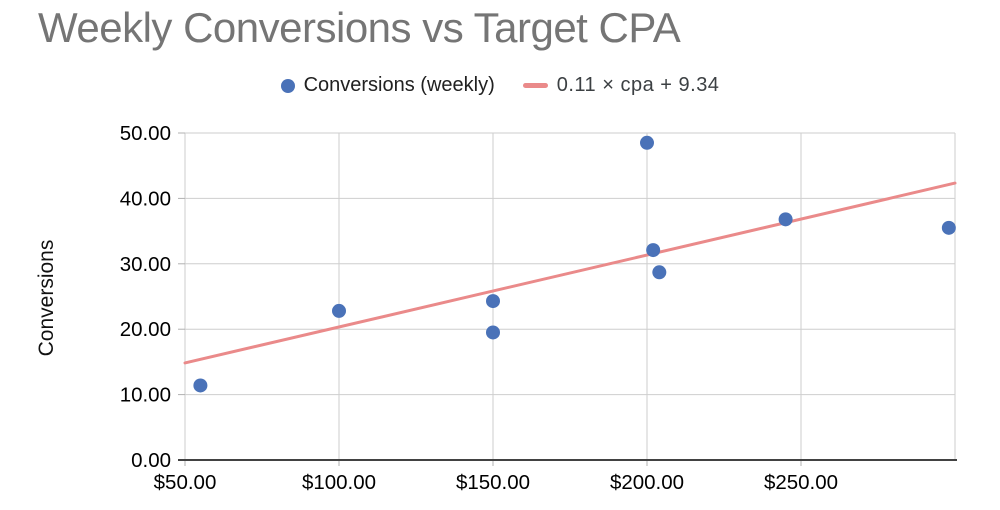  I want to click on legend-item-trendline: 0.11 × cpa + 9.34, so click(621, 85).